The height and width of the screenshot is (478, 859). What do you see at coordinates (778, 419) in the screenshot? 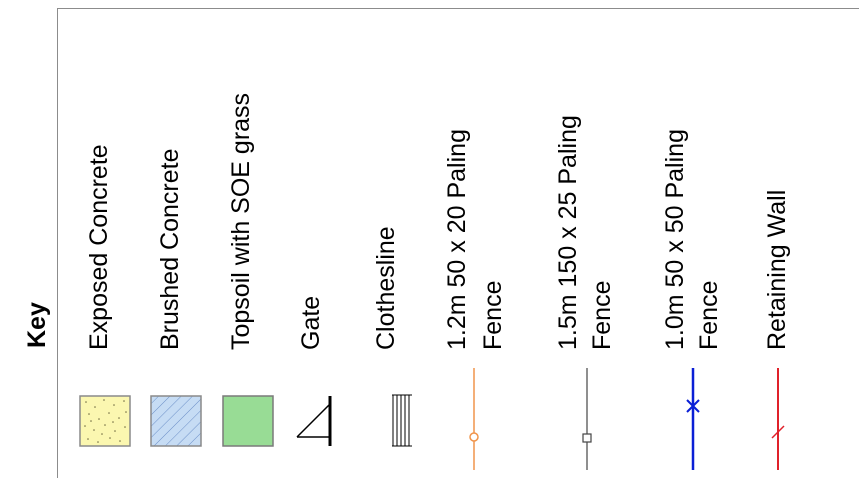
I see `retaining-wall-icon` at bounding box center [778, 419].